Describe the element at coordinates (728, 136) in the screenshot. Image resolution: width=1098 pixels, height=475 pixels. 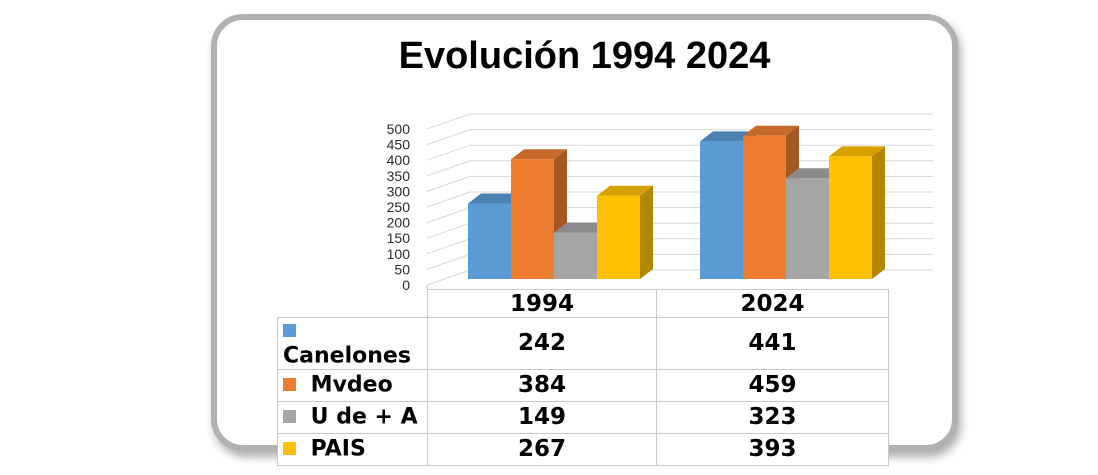
I see `bar-top-Canelones-2024` at that location.